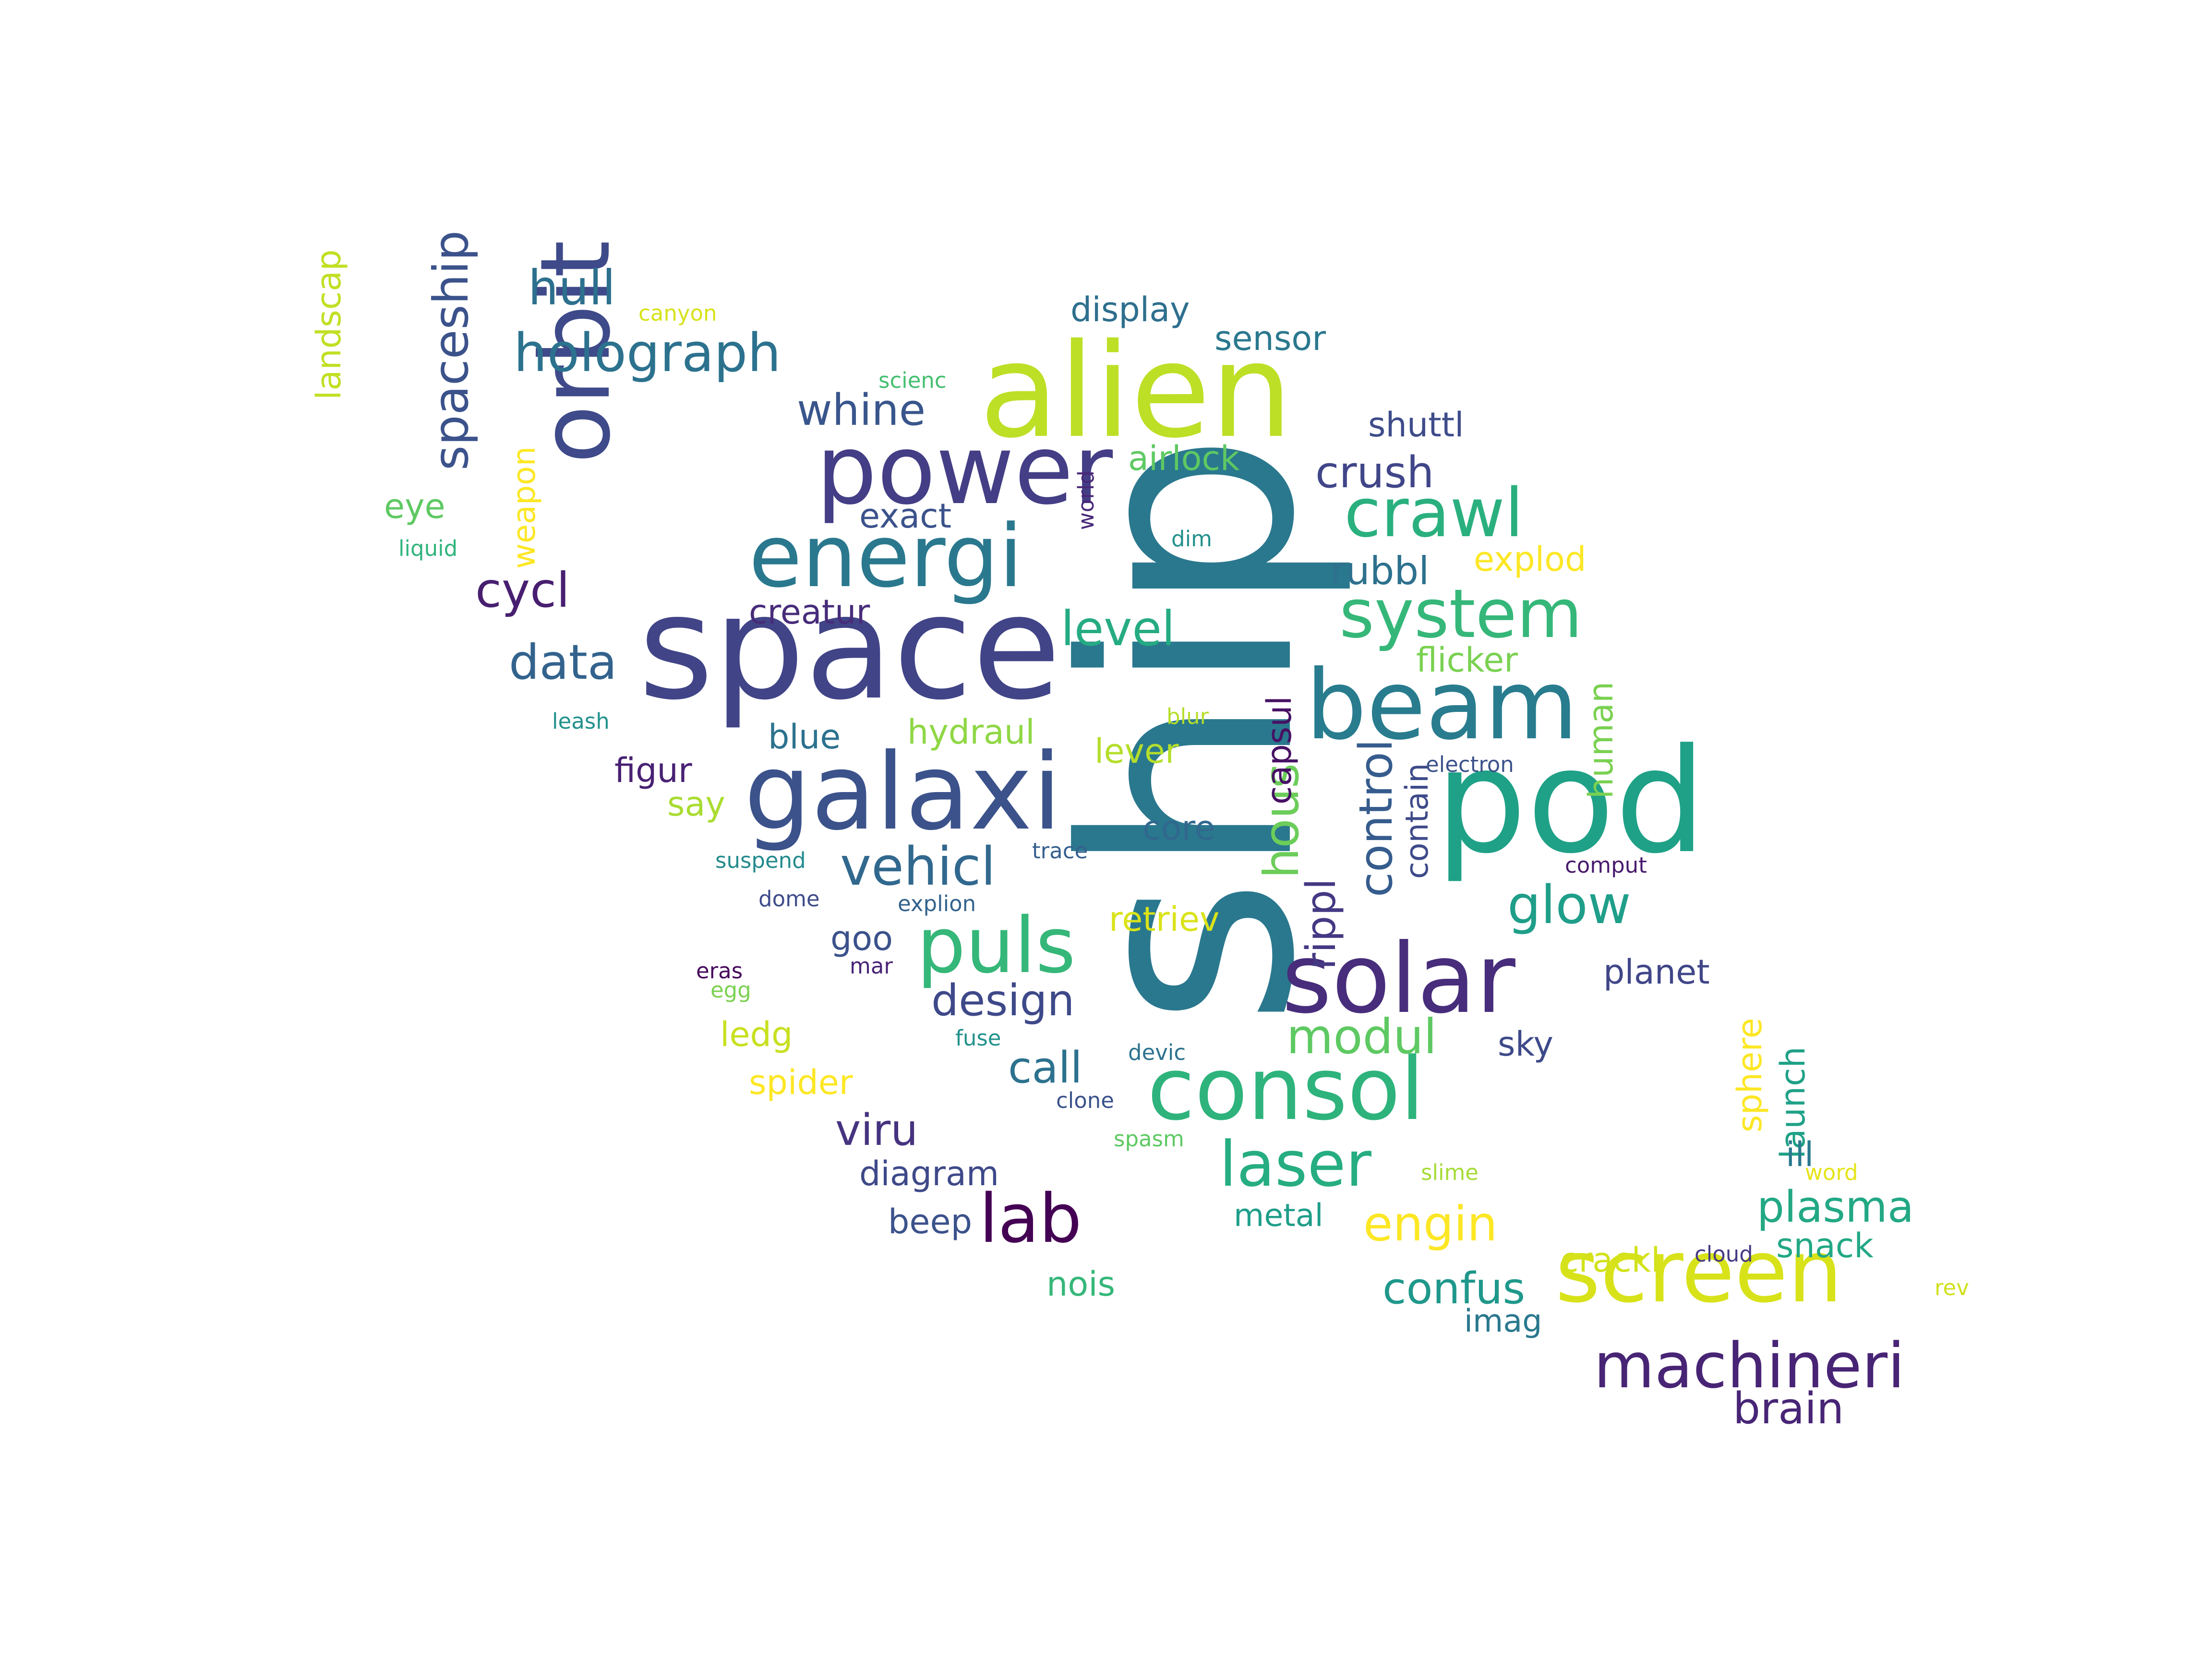 The image size is (2212, 1659). What do you see at coordinates (913, 380) in the screenshot?
I see `word-scienc: scienc` at bounding box center [913, 380].